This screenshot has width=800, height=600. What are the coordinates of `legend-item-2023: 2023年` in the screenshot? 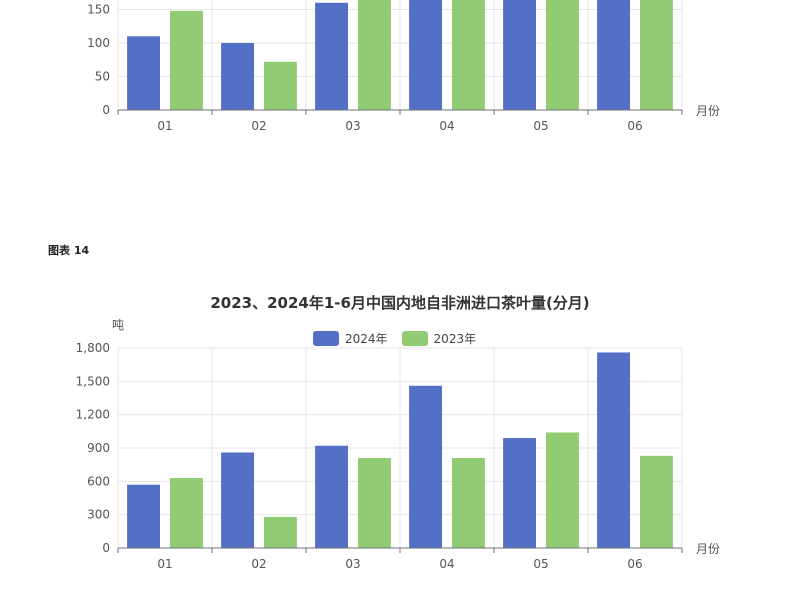 It's located at (439, 338).